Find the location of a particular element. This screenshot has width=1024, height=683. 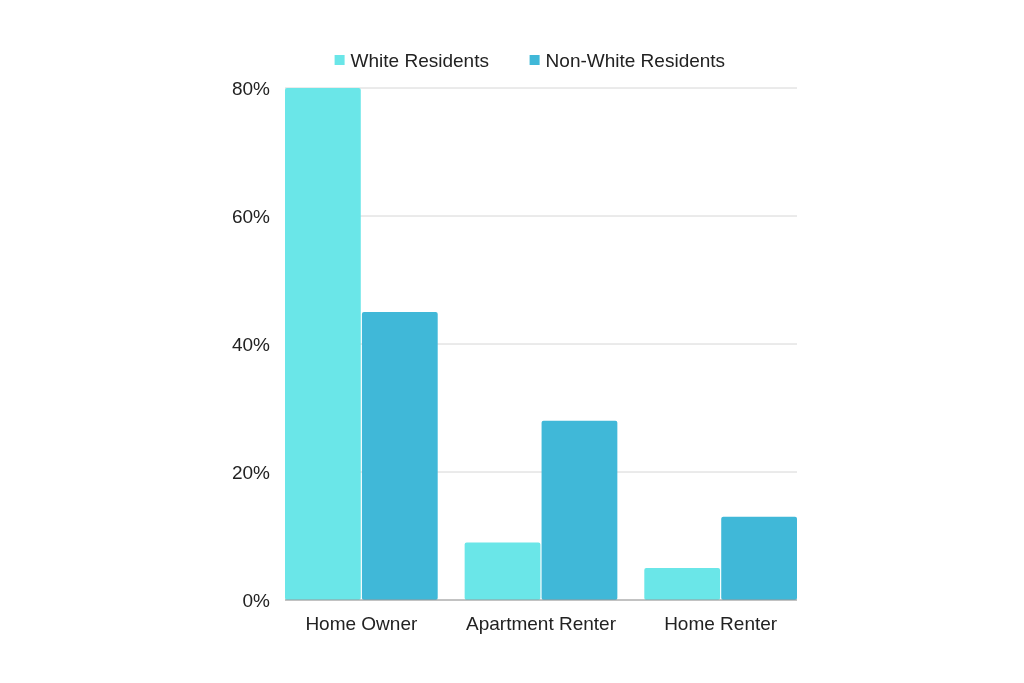

x-tick-label: Home Owner is located at coordinates (361, 623).